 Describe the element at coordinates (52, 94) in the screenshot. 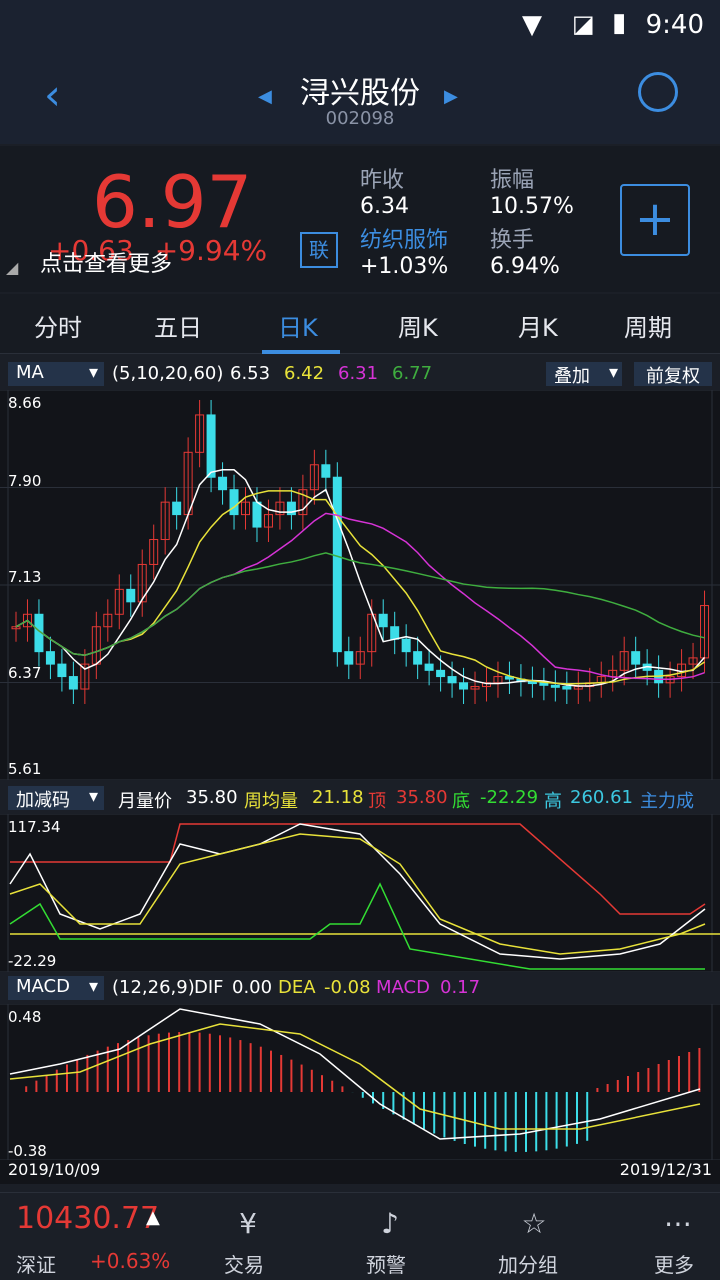

I see `back-icon: ‹` at that location.